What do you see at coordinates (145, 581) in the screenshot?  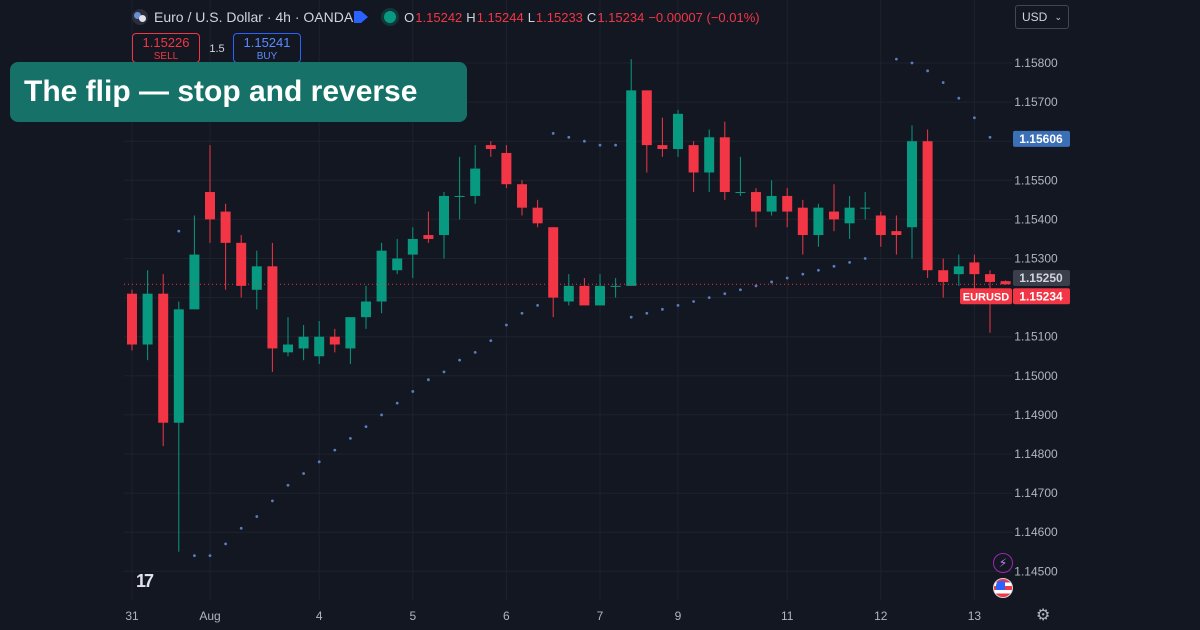 I see `tradingview-logo: 17` at bounding box center [145, 581].